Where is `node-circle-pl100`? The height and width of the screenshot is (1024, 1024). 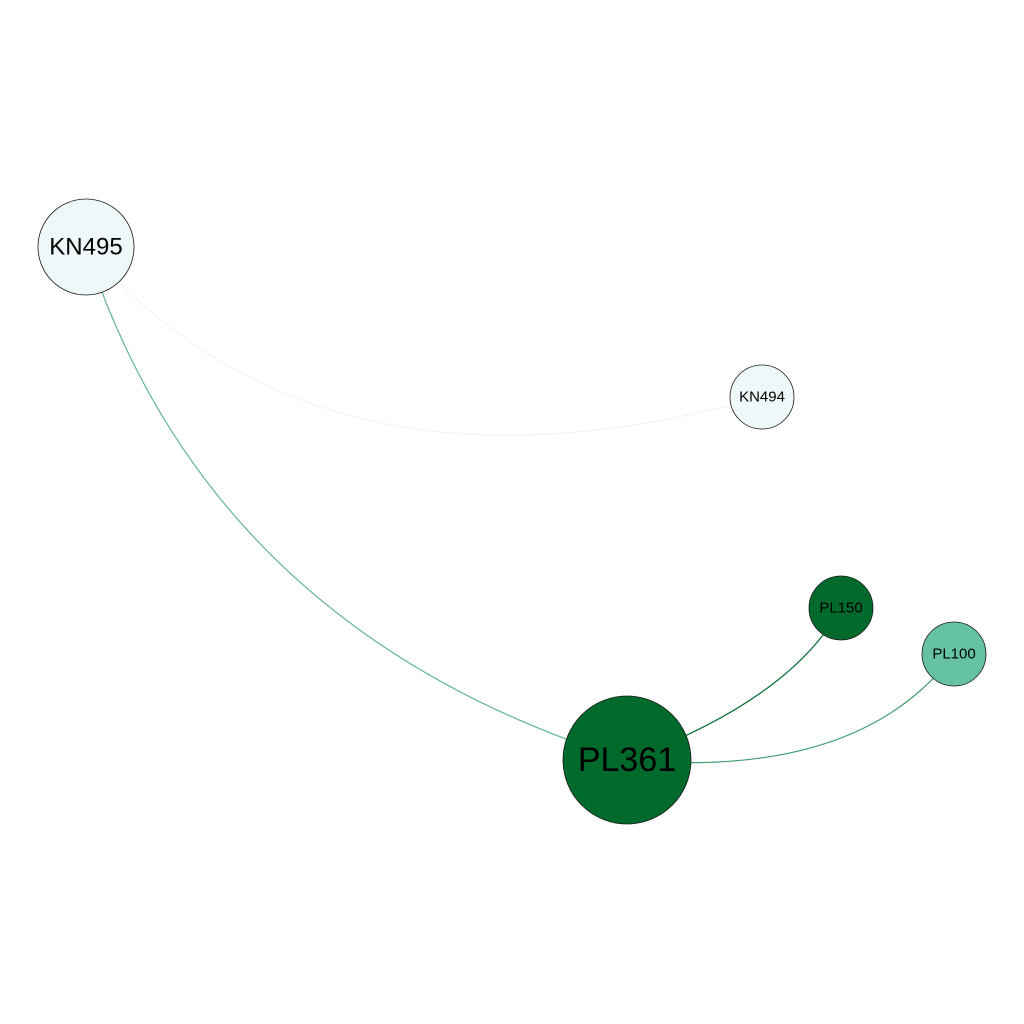 node-circle-pl100 is located at coordinates (954, 654).